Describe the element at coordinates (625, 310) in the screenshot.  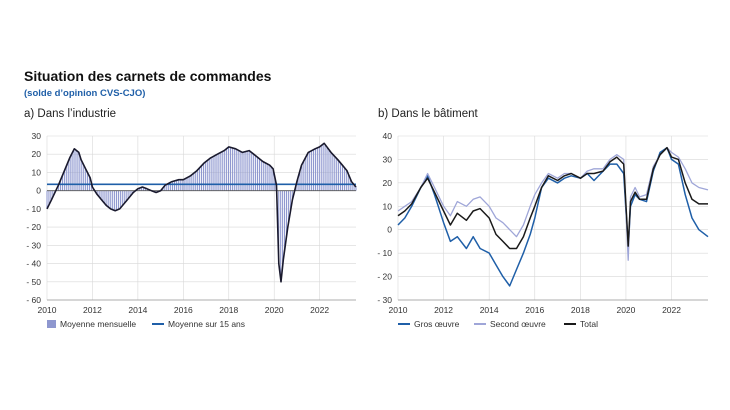
I see `panel-b-x-tick-label: 2020` at that location.